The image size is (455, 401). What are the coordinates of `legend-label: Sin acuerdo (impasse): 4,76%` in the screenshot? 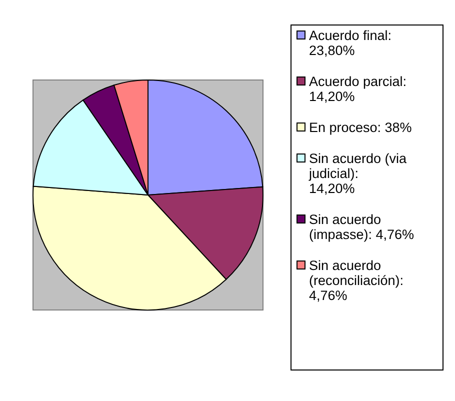 It's located at (361, 227).